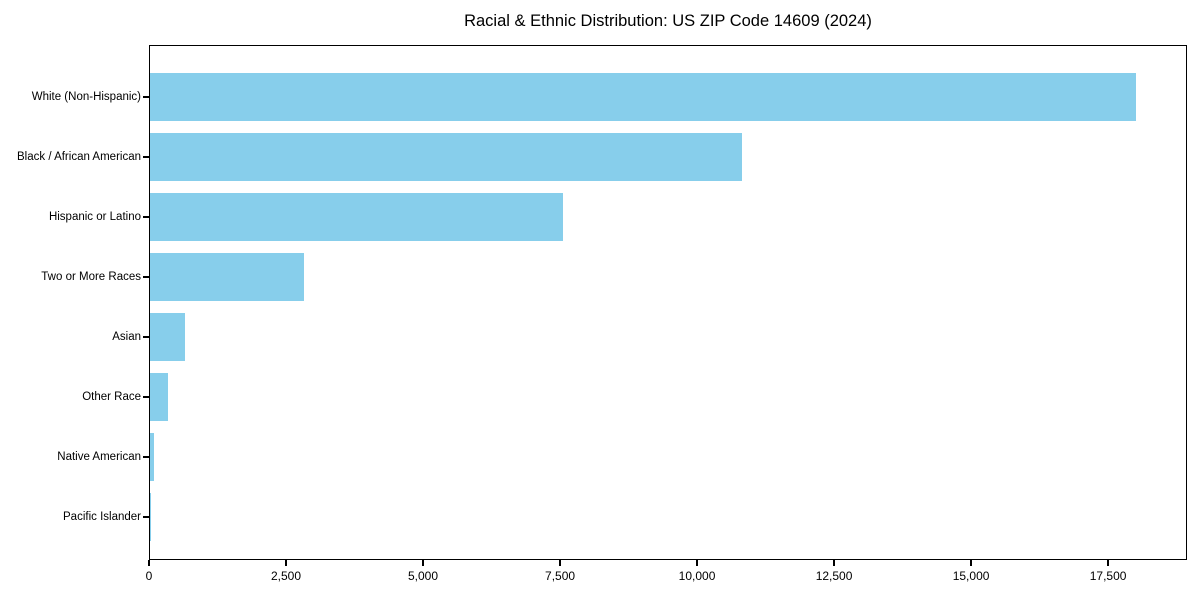 The height and width of the screenshot is (600, 1200). Describe the element at coordinates (643, 96) in the screenshot. I see `bar-white-non-hispanic` at that location.